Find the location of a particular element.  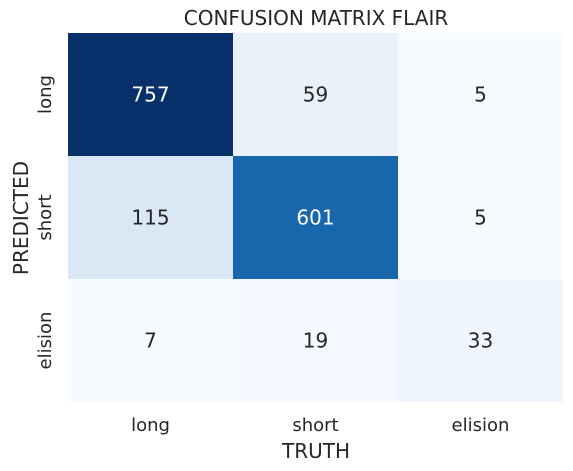

y-tick-label: long is located at coordinates (45, 94).